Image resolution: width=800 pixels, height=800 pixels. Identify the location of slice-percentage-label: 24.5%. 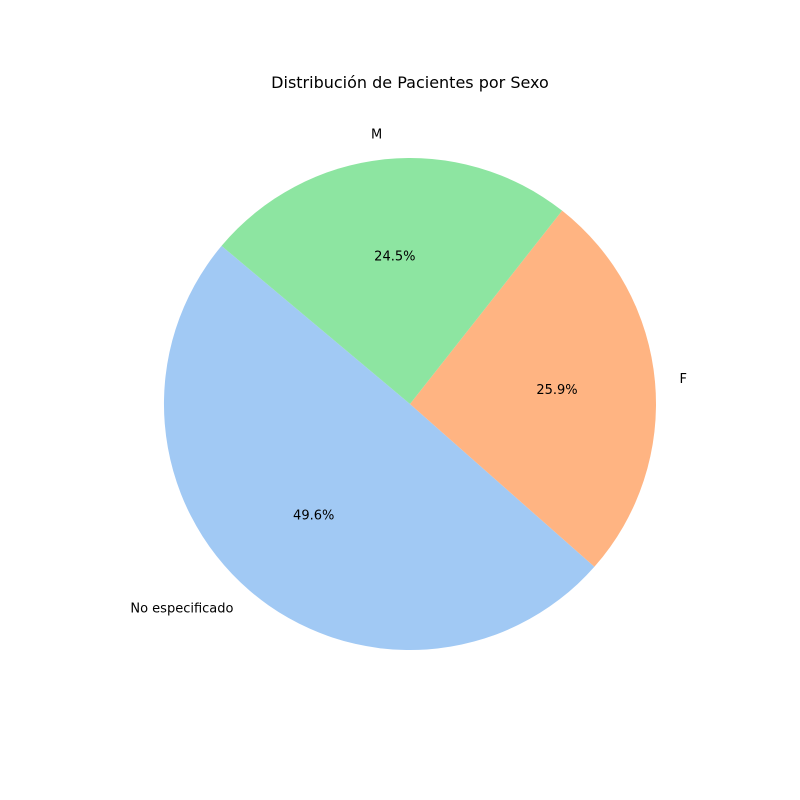
(394, 257).